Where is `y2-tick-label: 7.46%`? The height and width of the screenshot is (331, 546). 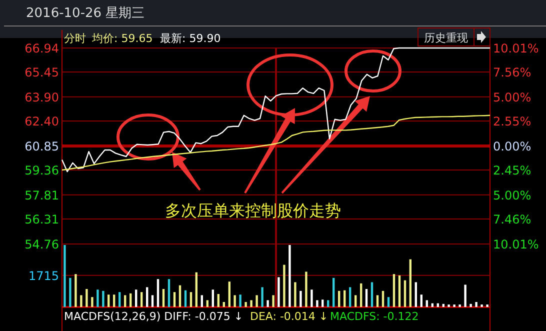 y2-tick-label: 7.46% is located at coordinates (512, 219).